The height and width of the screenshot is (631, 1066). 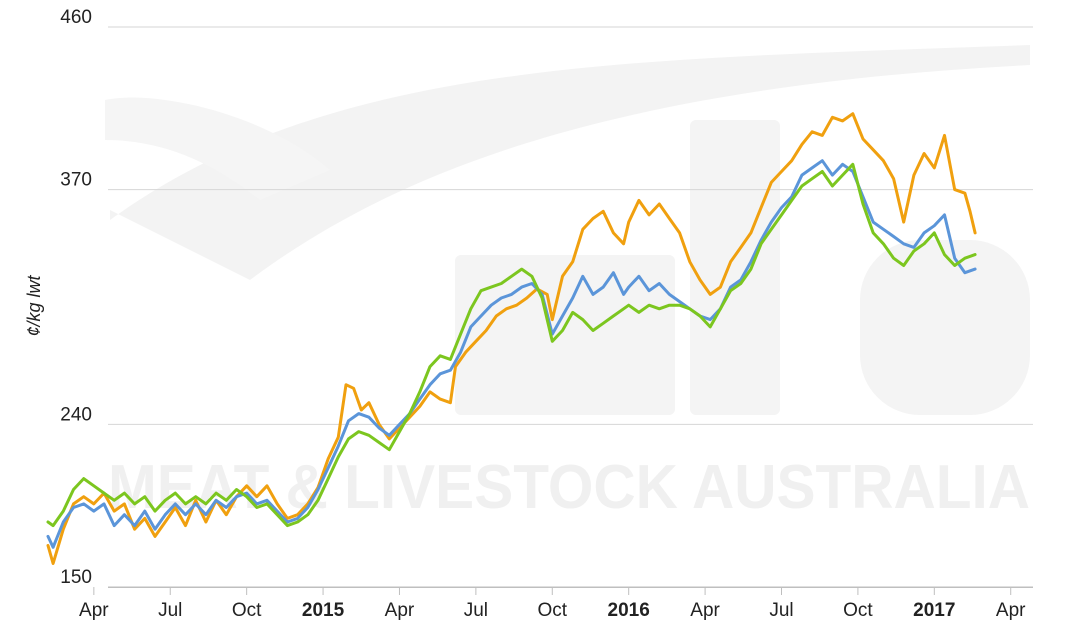 I want to click on y-axis-ticks: 150 240 370 460, so click(x=76, y=297).